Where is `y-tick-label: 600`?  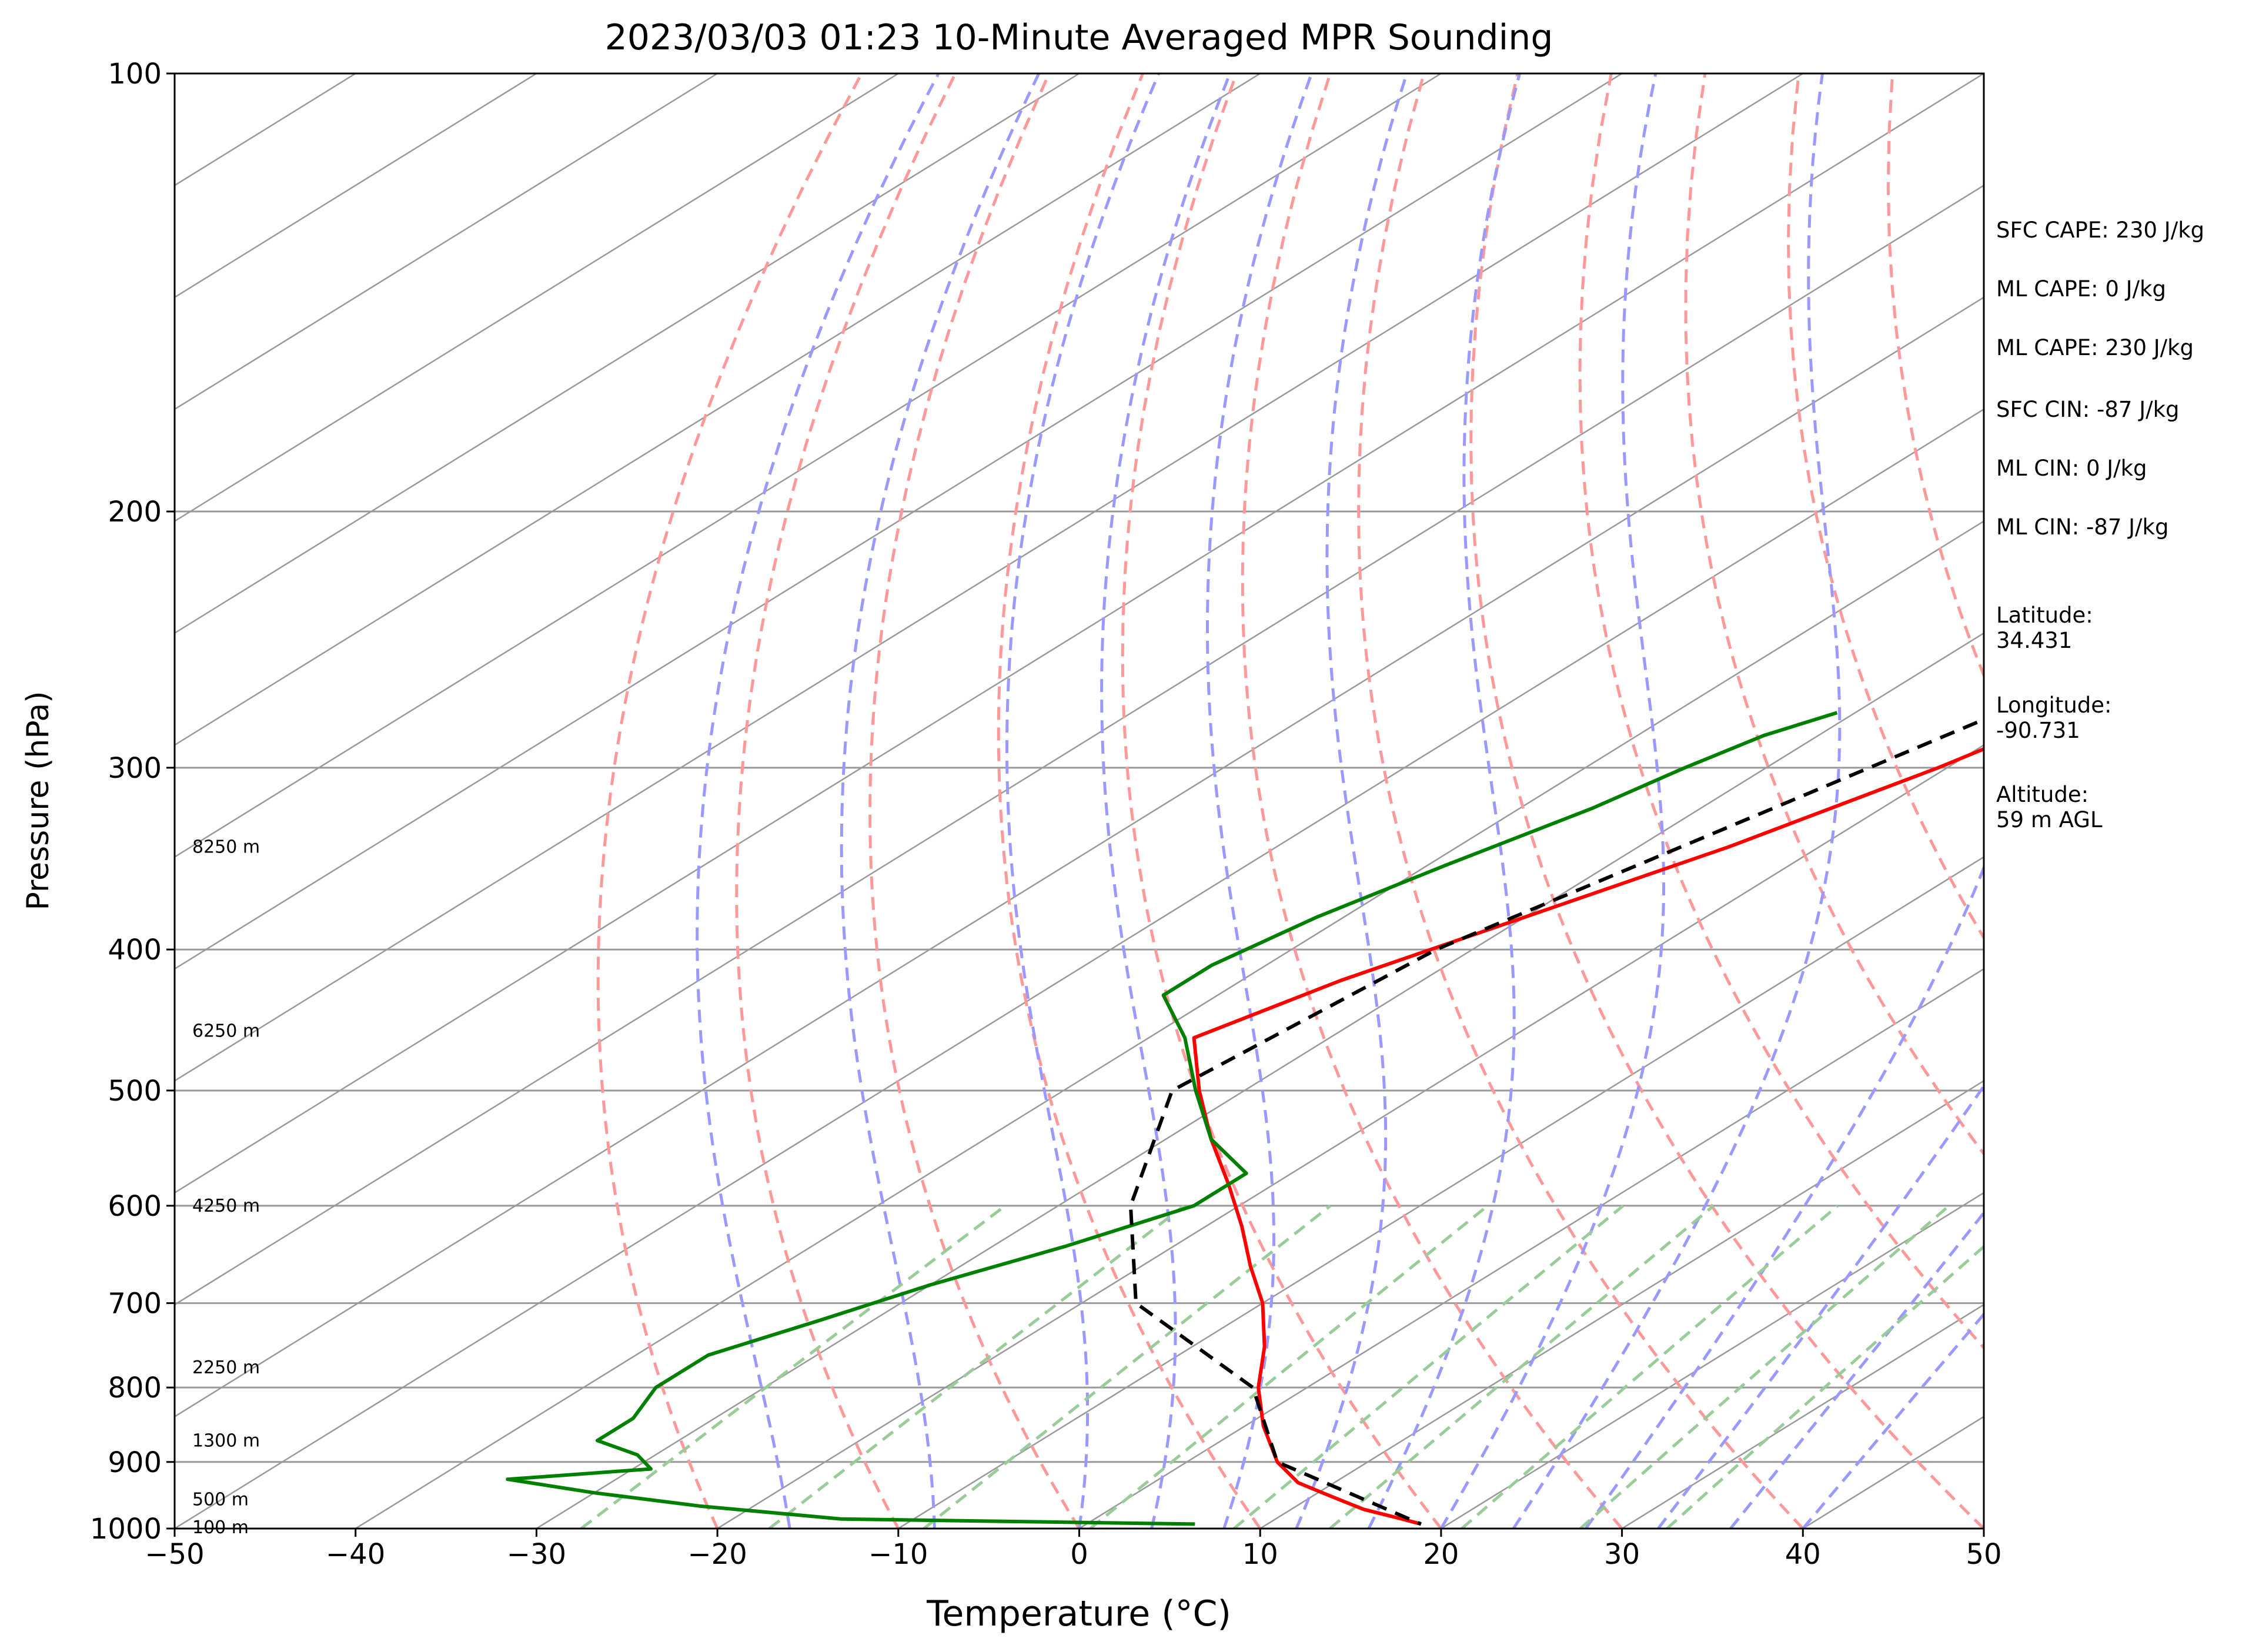 y-tick-label: 600 is located at coordinates (135, 1207).